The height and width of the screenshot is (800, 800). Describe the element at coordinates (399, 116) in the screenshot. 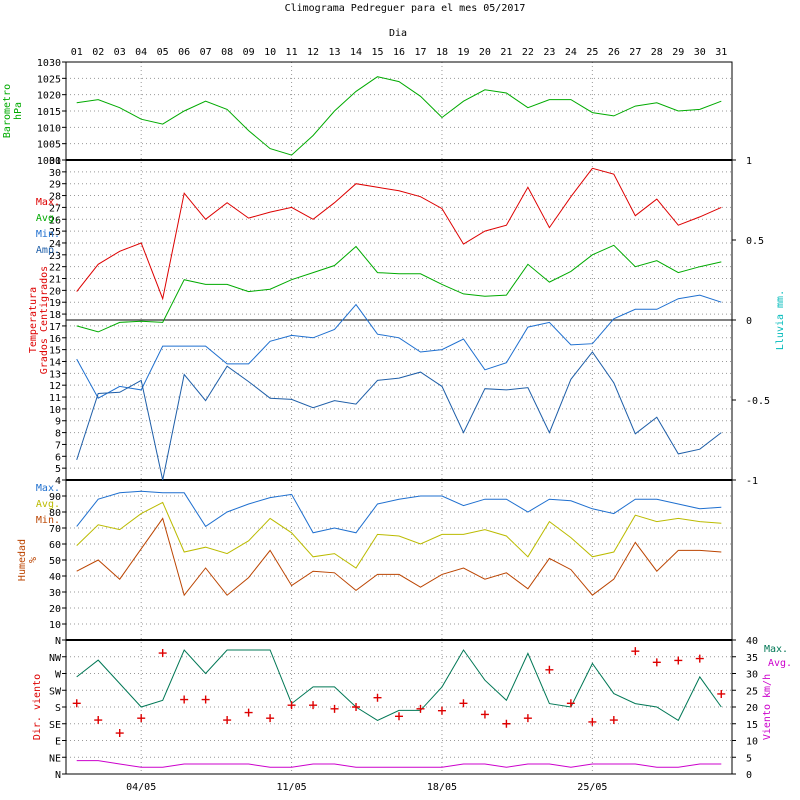

I see `baro-series-line` at that location.